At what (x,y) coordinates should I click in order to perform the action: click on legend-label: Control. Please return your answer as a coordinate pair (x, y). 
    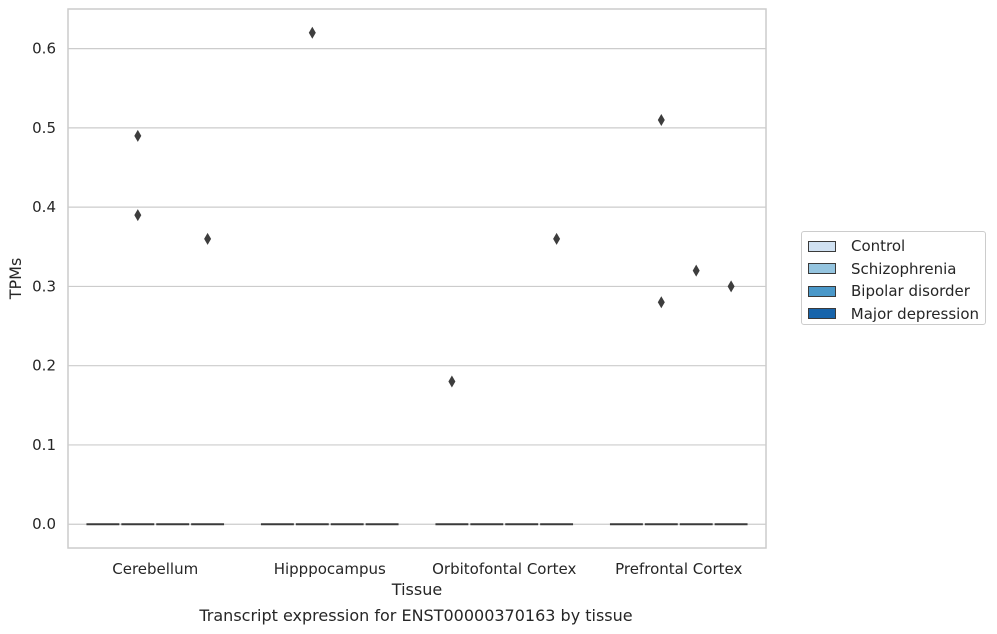
    Looking at the image, I should click on (878, 246).